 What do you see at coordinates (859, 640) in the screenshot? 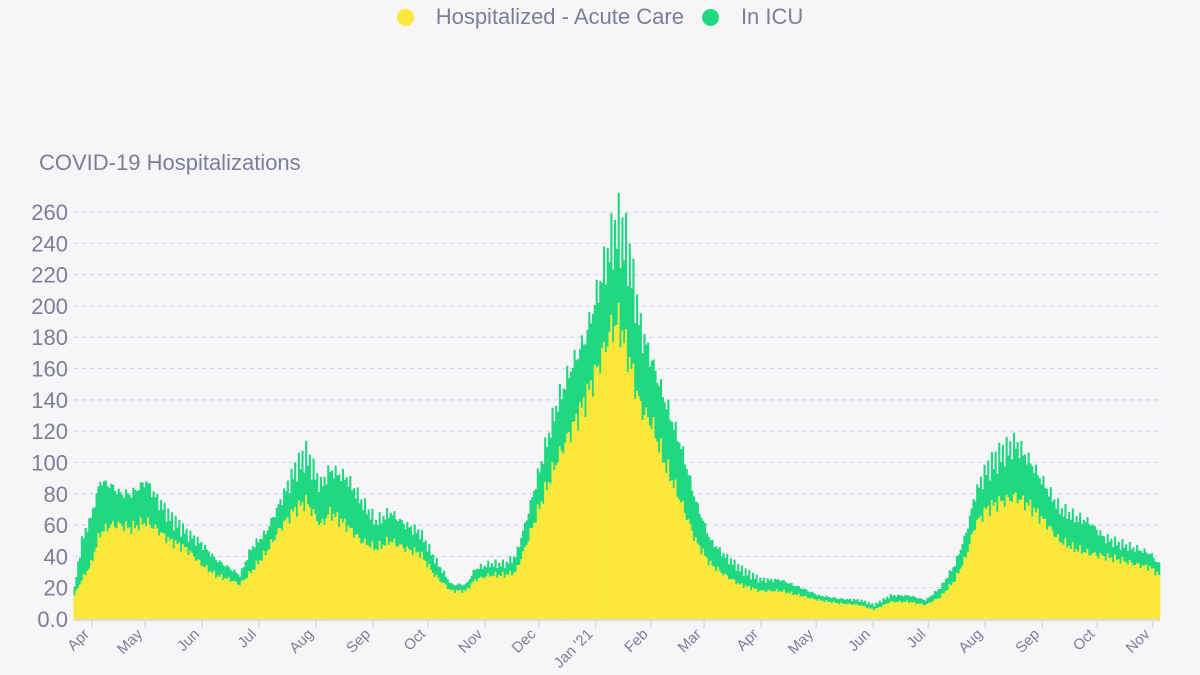
I see `x-tick-label: Jun` at bounding box center [859, 640].